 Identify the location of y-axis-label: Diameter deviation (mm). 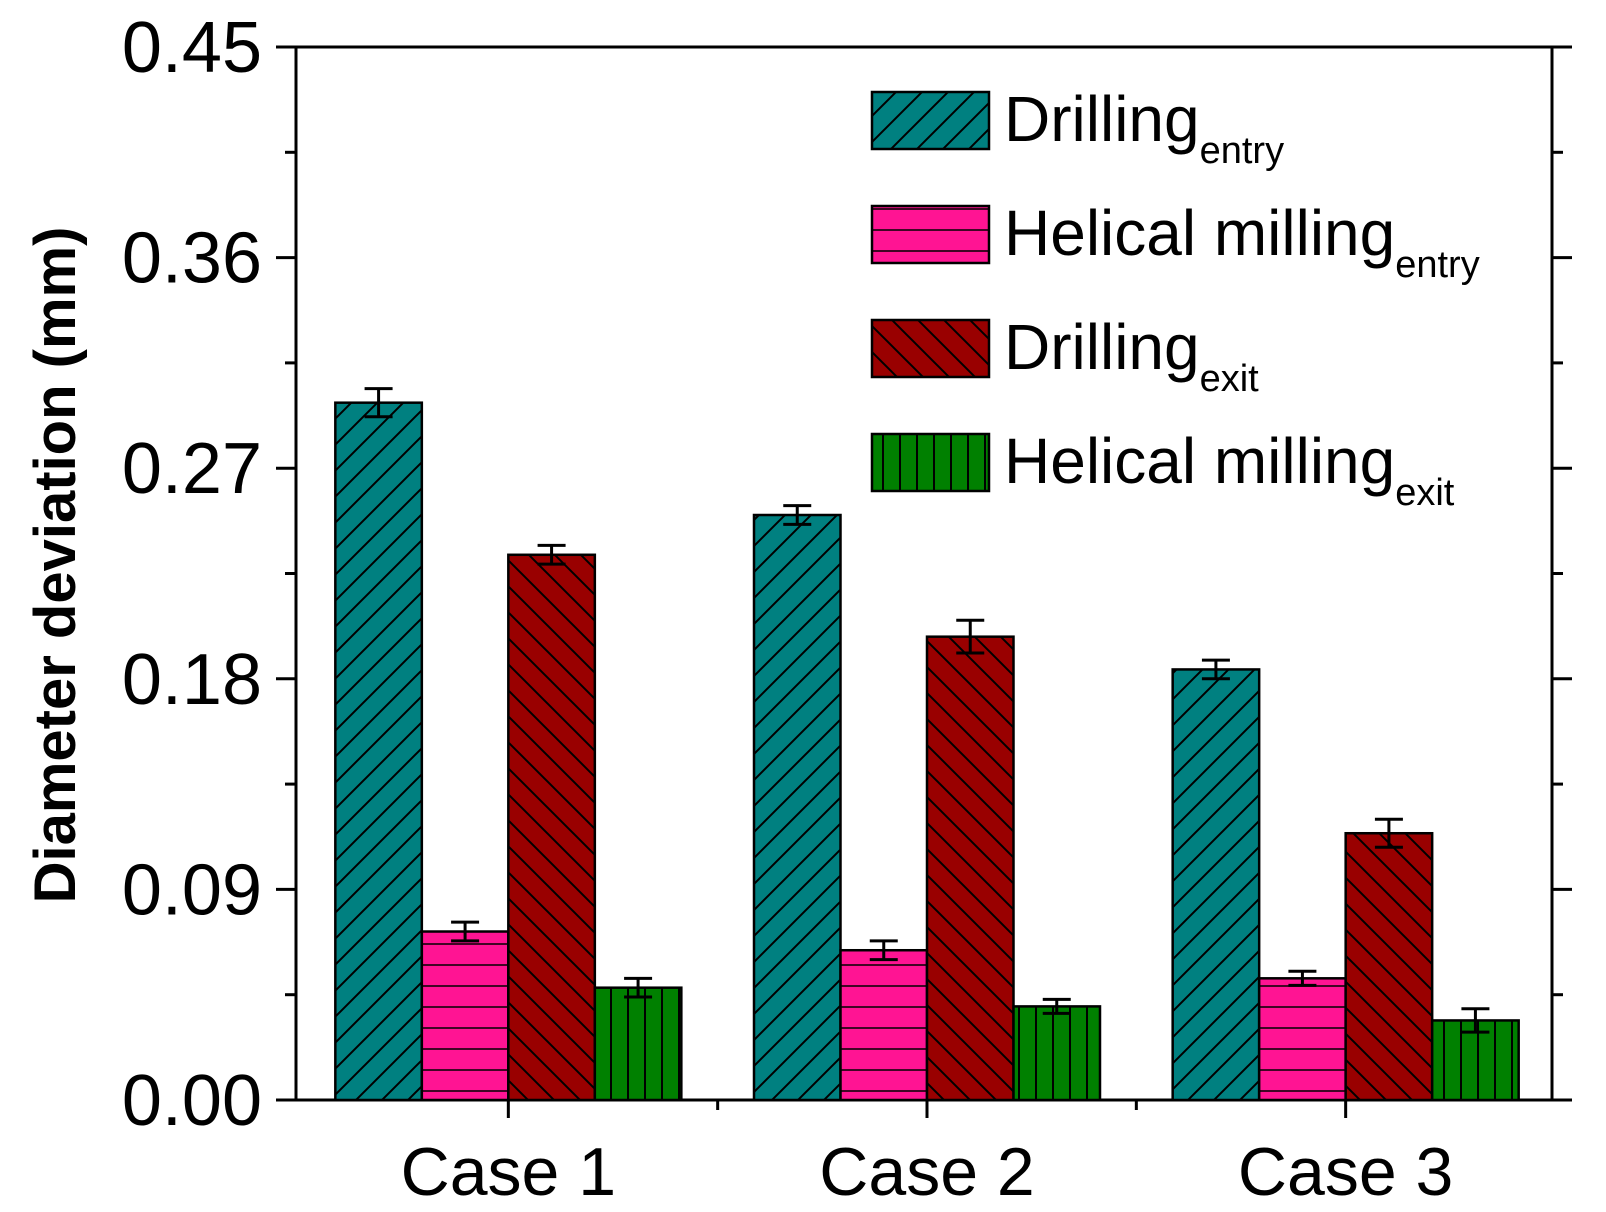
(55, 565).